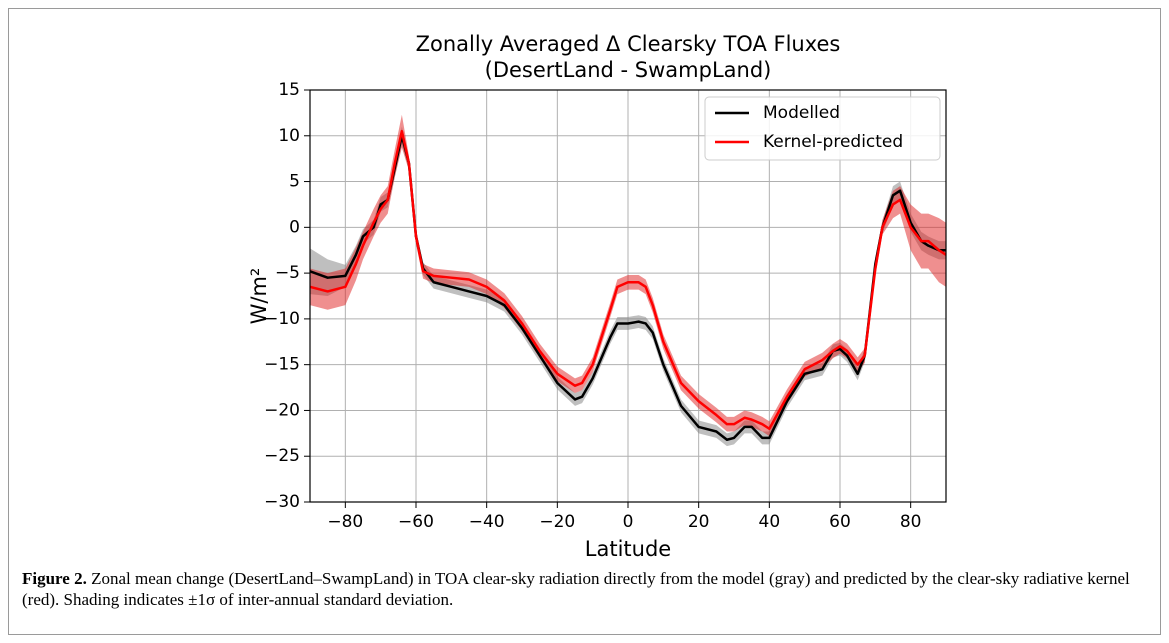  Describe the element at coordinates (294, 182) in the screenshot. I see `y-tick-label: 5` at that location.